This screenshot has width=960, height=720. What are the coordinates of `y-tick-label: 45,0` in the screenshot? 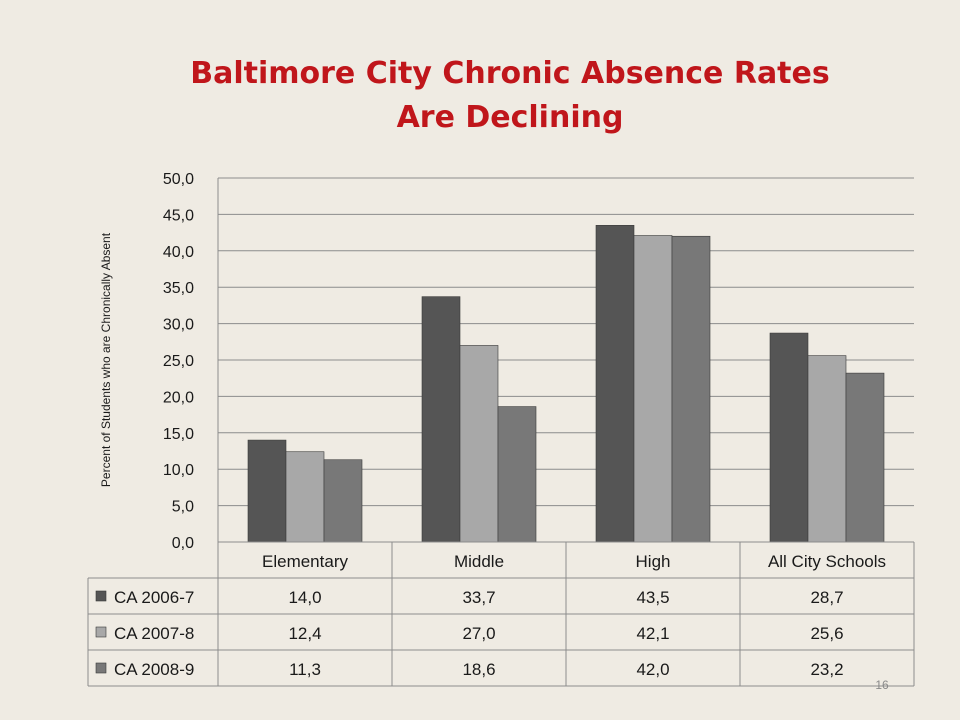 It's located at (178, 215).